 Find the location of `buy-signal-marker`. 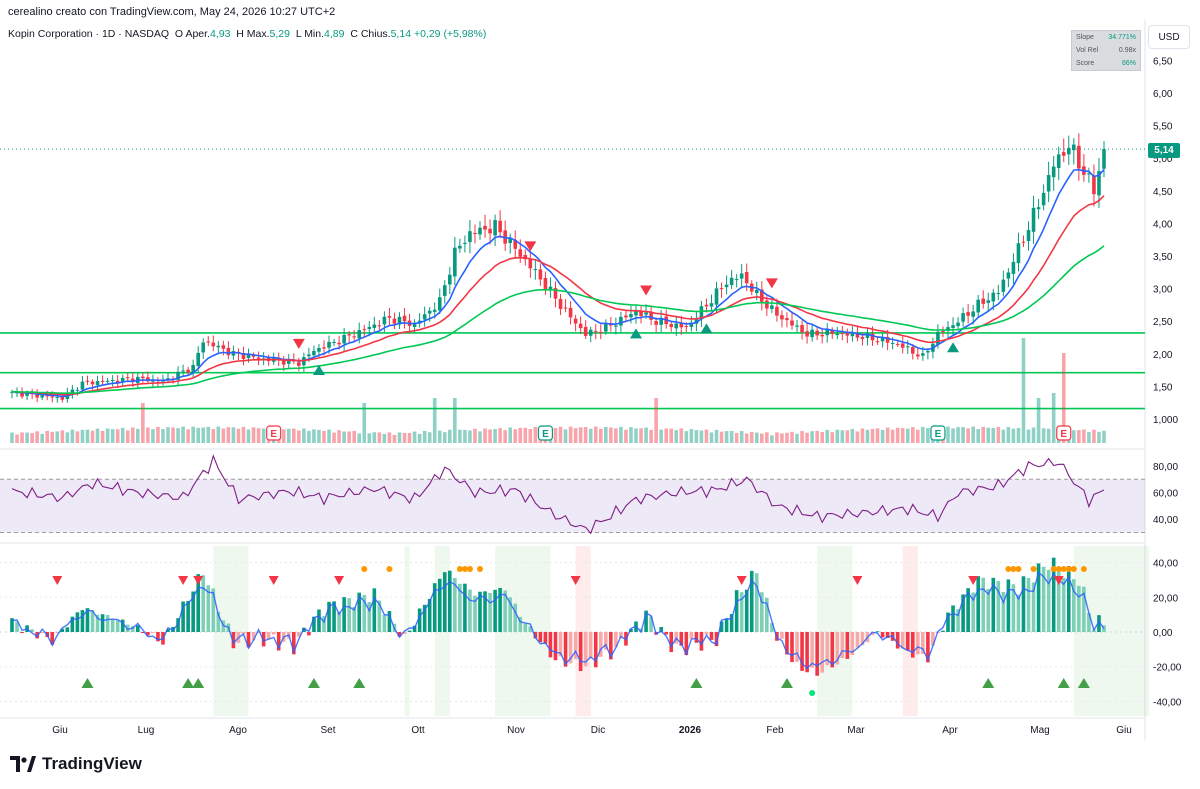

buy-signal-marker is located at coordinates (636, 333).